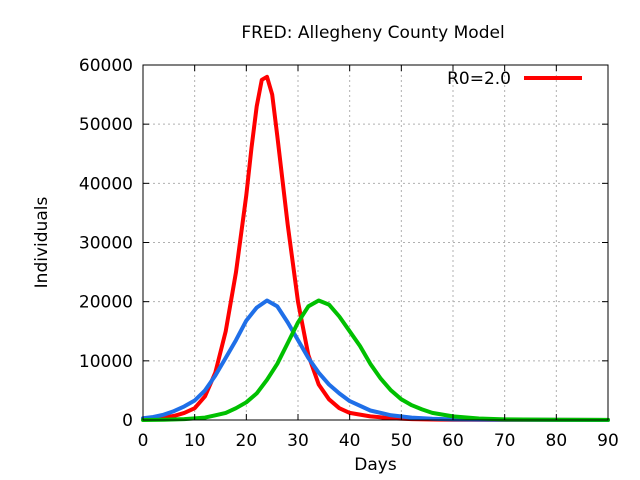  I want to click on y-axis-title: Individuals, so click(42, 243).